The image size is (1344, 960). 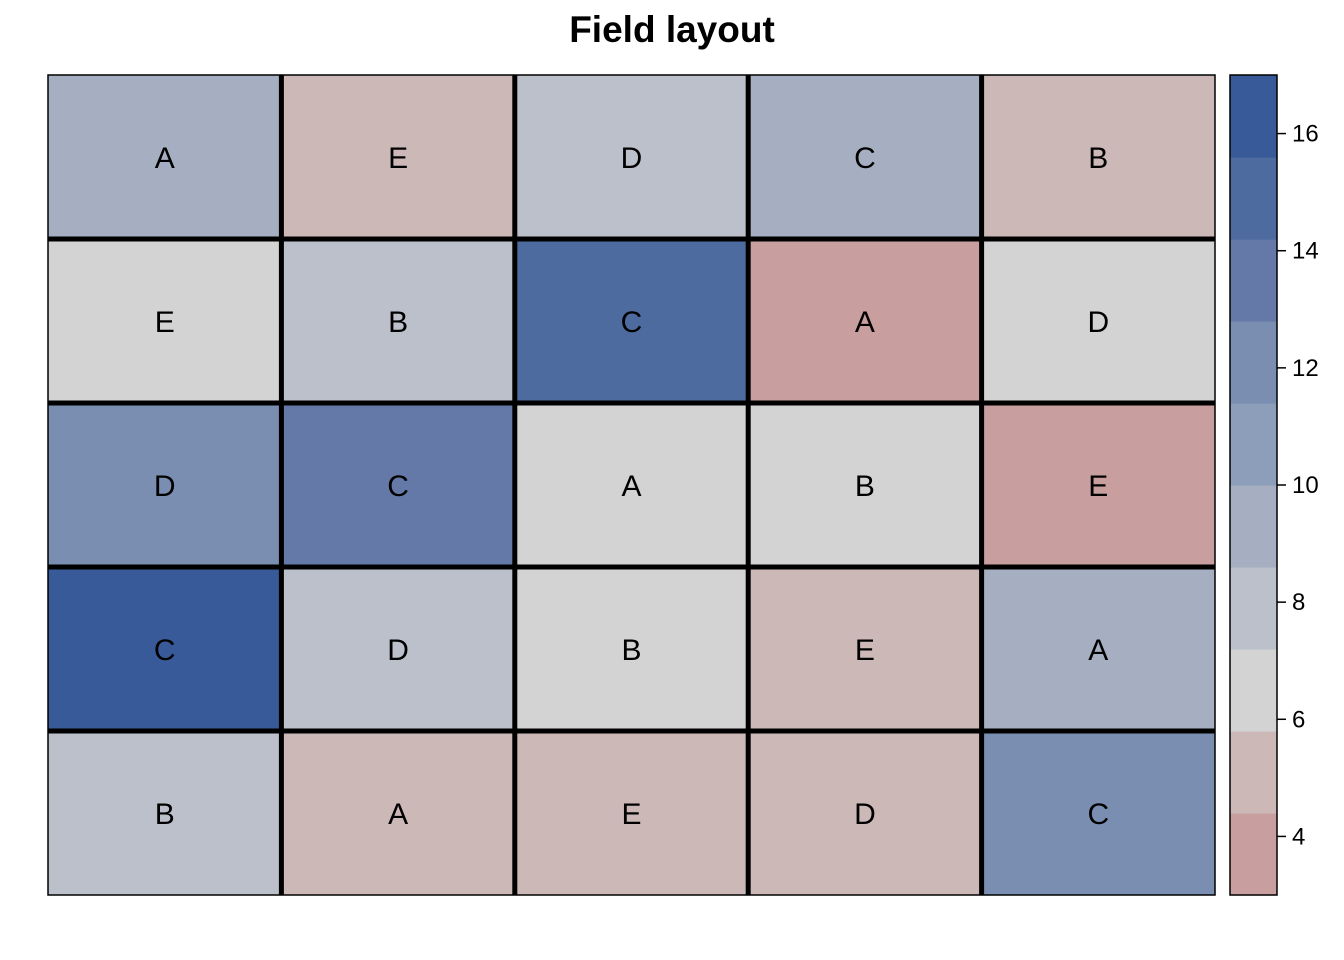 What do you see at coordinates (1298, 719) in the screenshot?
I see `colorbar-tick-label: 6` at bounding box center [1298, 719].